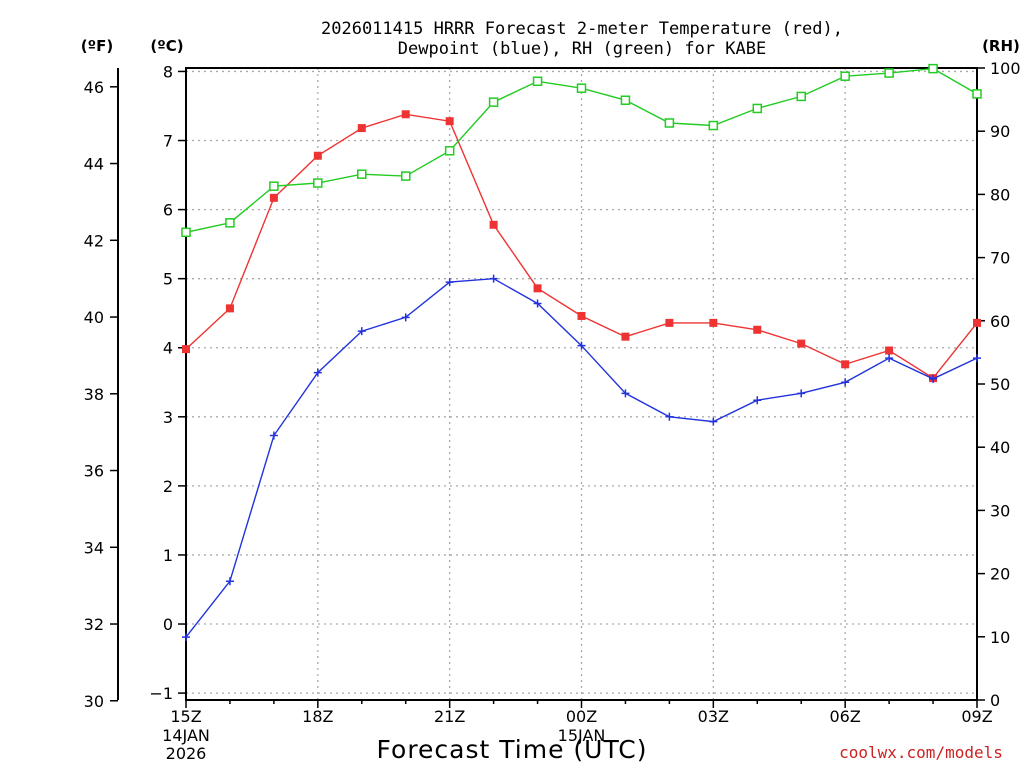 This screenshot has height=768, width=1024. I want to click on rh-tick-label: 80, so click(1000, 194).